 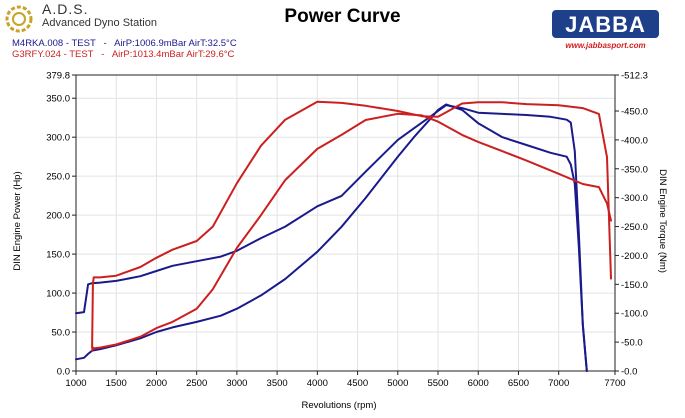 I want to click on y2-tick-label: -400.0, so click(x=634, y=140).